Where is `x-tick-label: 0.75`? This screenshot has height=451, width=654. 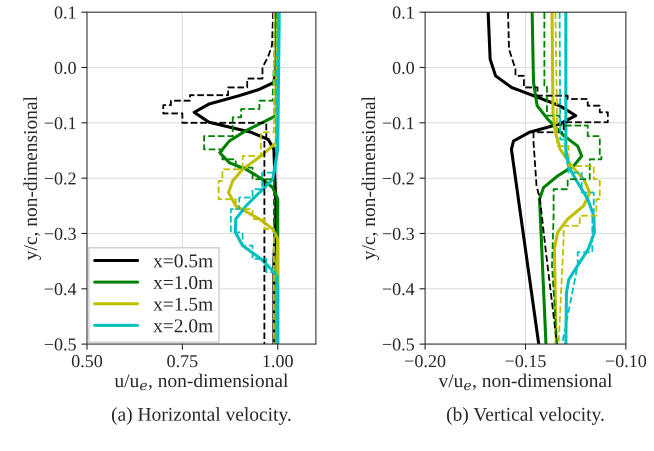 x-tick-label: 0.75 is located at coordinates (182, 361).